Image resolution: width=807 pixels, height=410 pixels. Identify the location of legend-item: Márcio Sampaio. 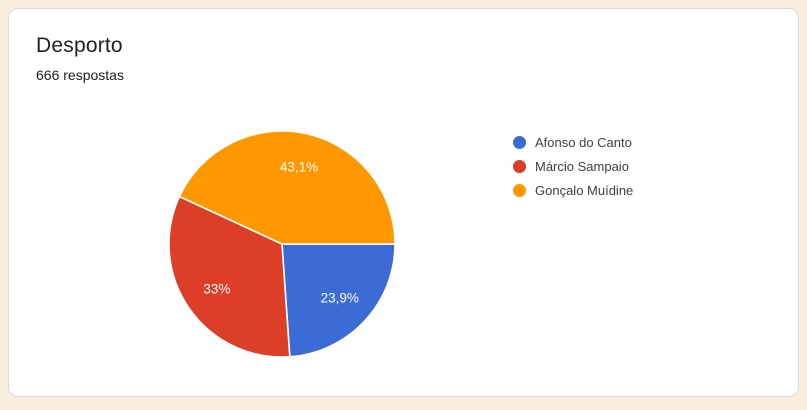
(573, 166).